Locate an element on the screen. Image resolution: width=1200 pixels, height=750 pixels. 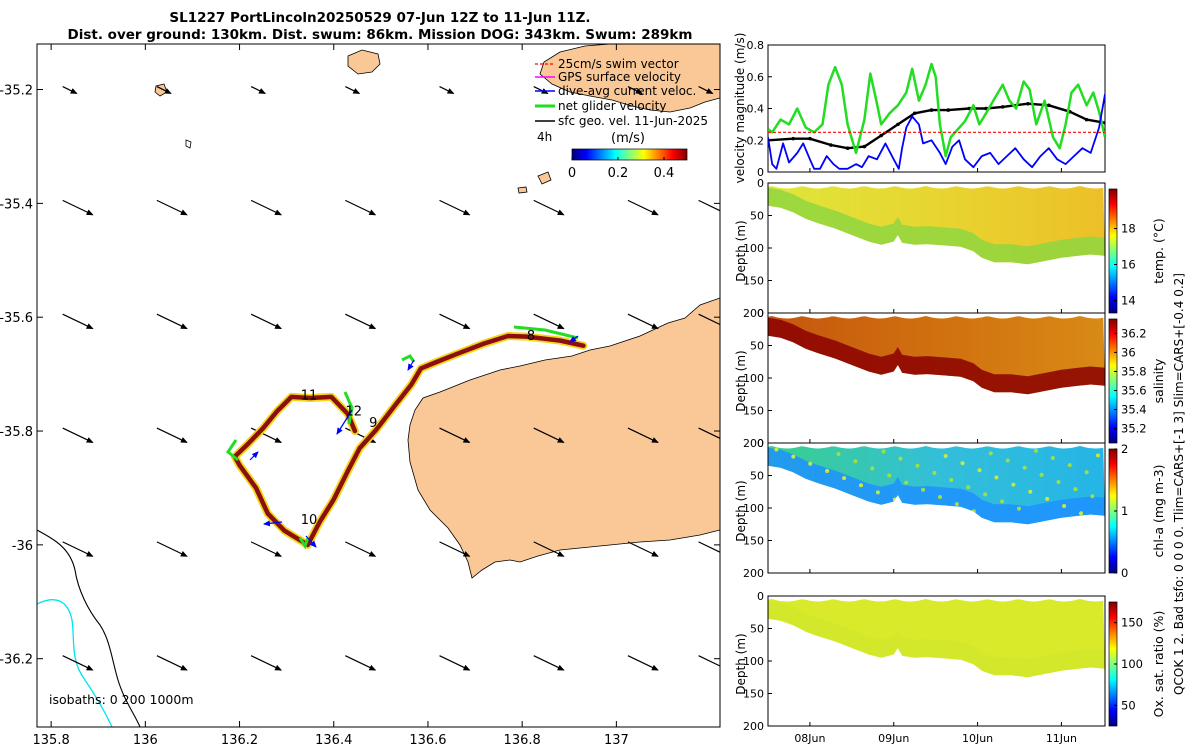
temperature-section-data is located at coordinates (936, 225).